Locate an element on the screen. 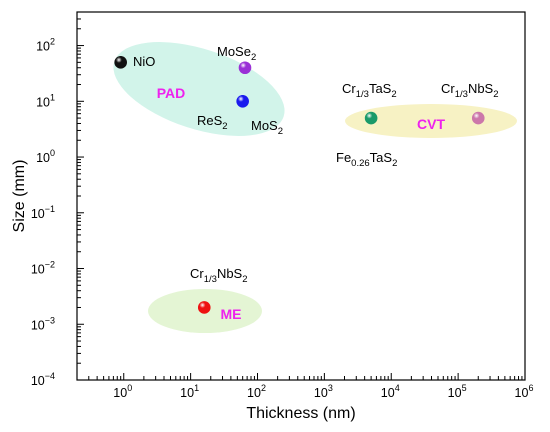 The image size is (550, 432). annotation-crtas2: Cr1/3TaS2 is located at coordinates (369, 90).